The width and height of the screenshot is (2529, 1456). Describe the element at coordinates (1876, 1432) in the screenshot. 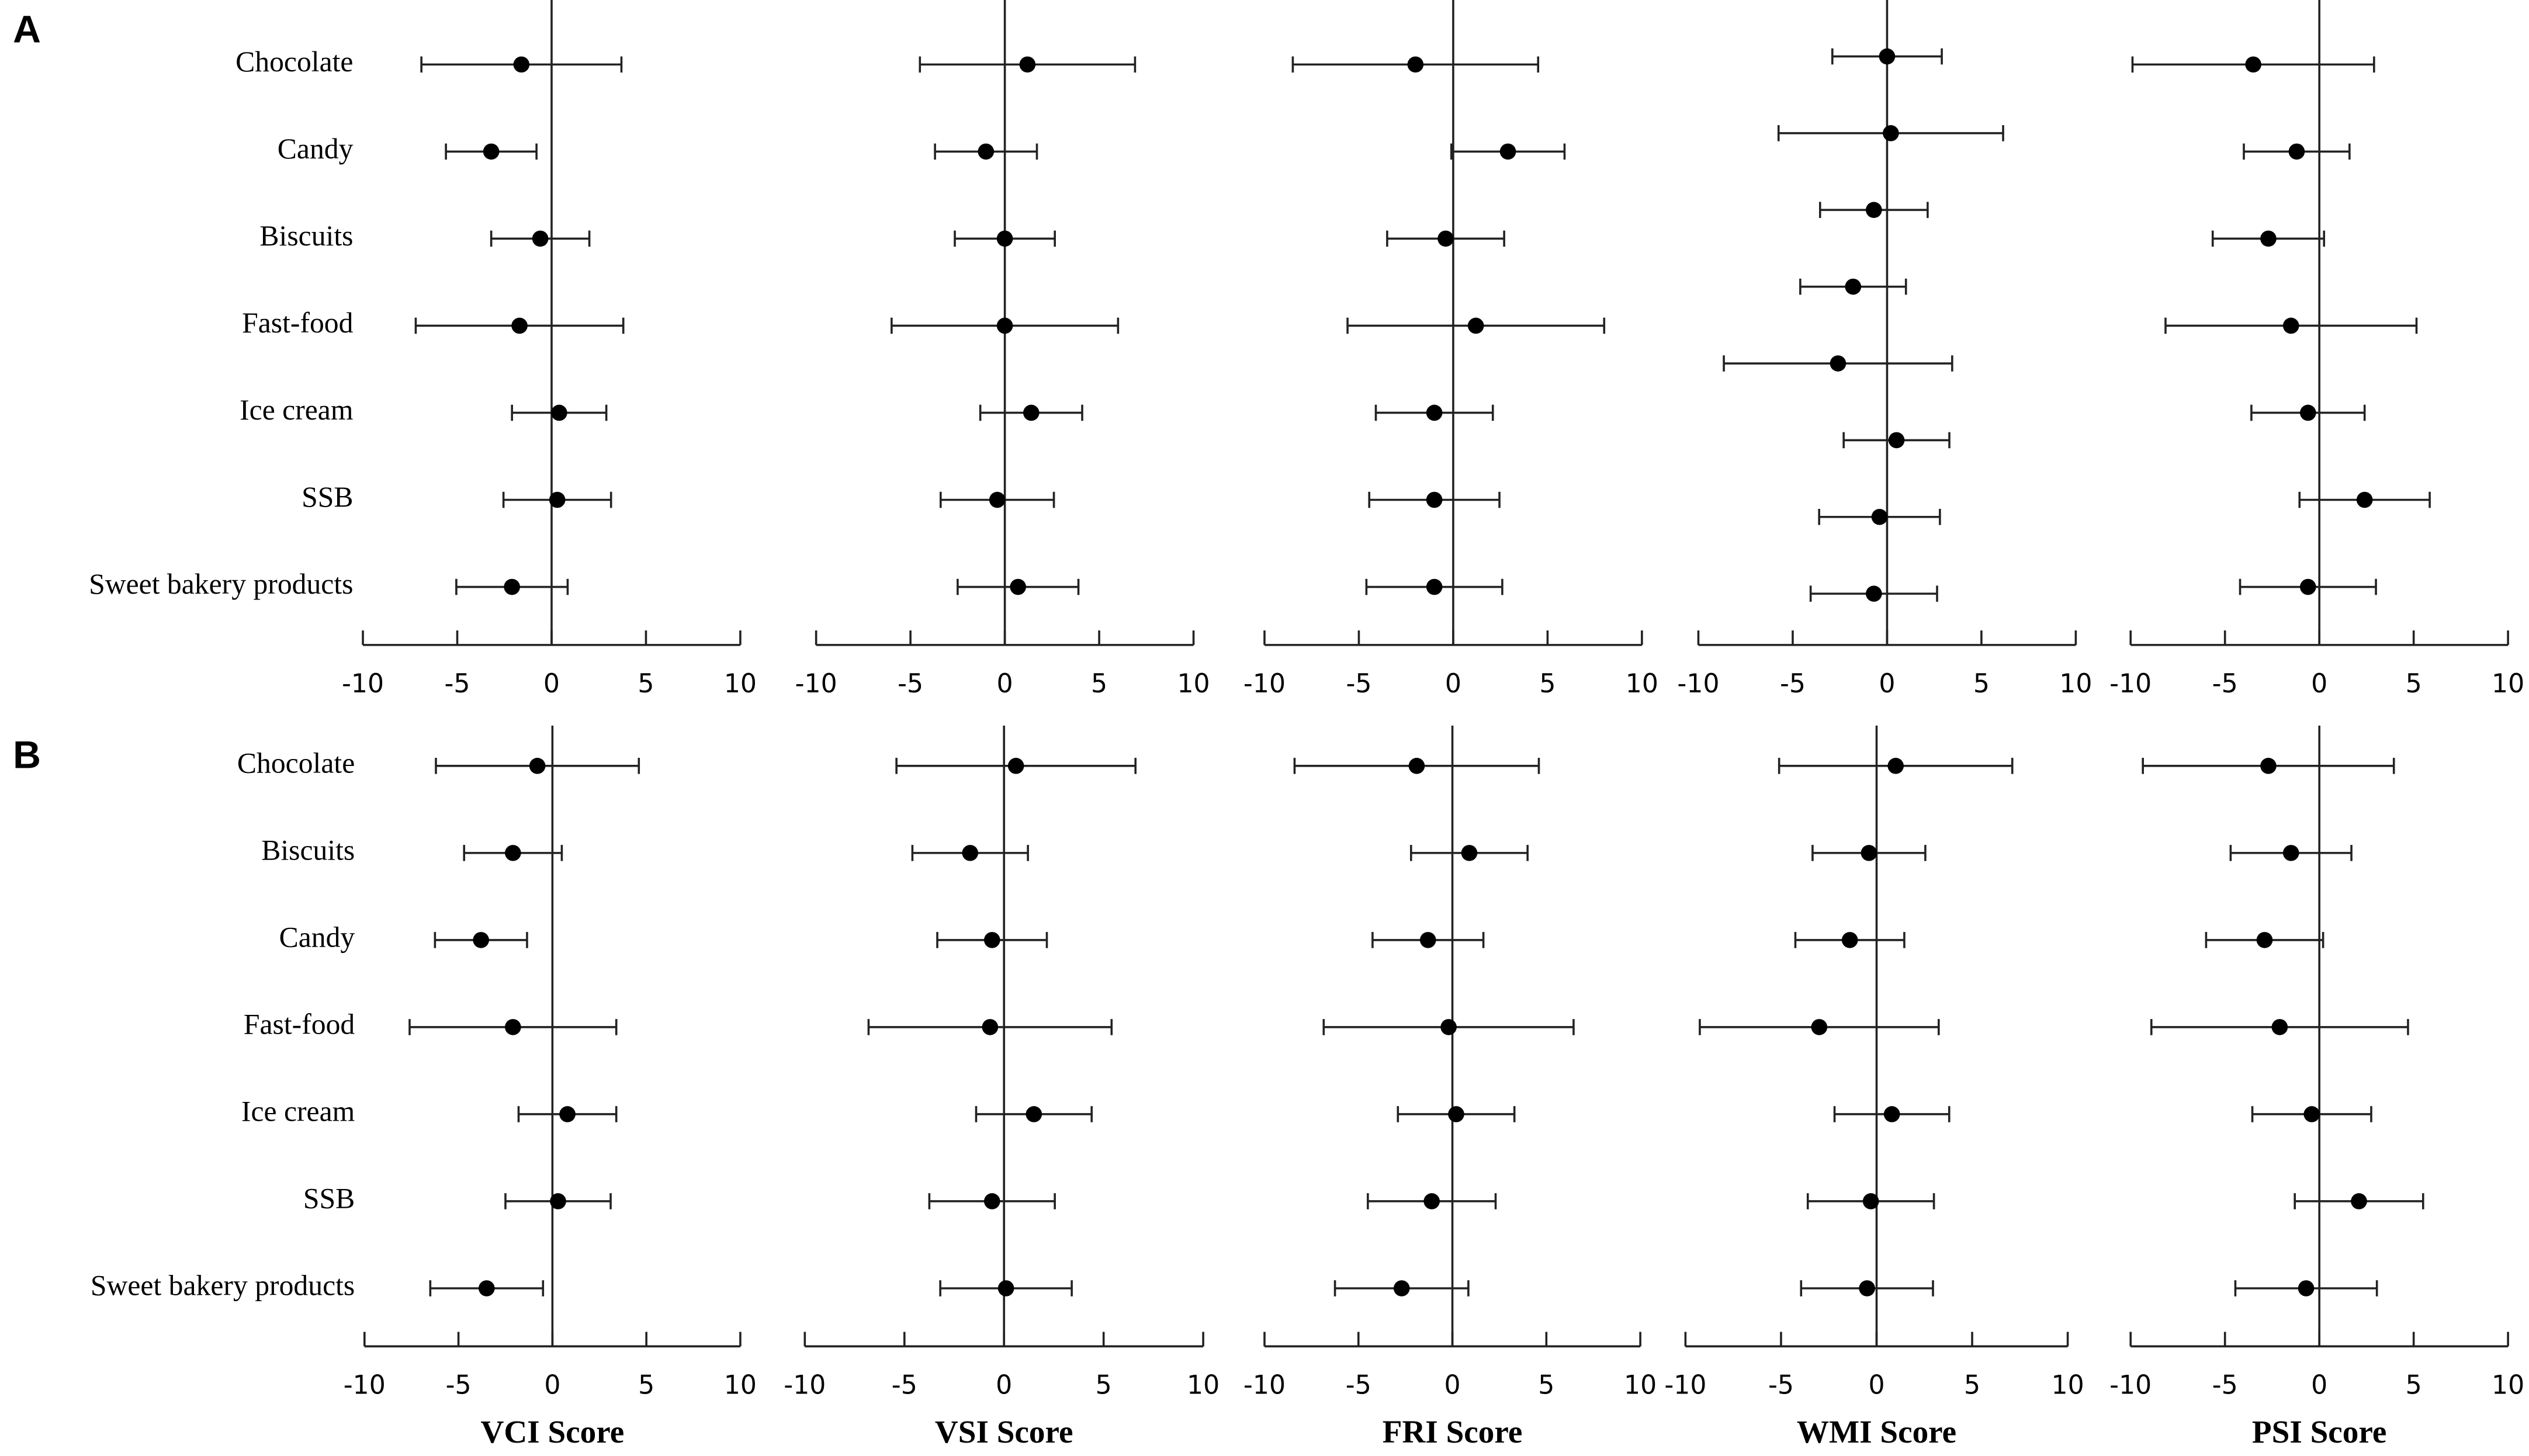

I see `x-axis-label: WMI Score` at that location.